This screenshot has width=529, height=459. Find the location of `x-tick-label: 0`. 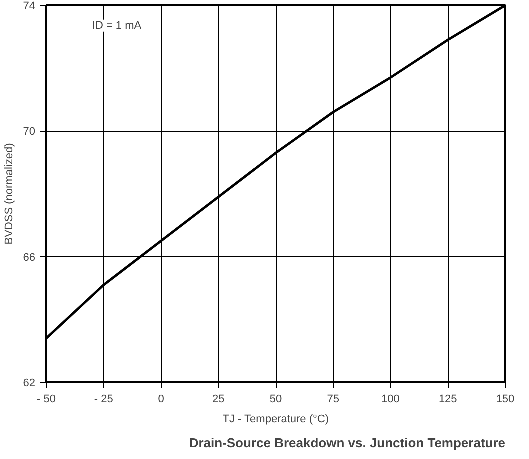

x-tick-label: 0 is located at coordinates (161, 400).